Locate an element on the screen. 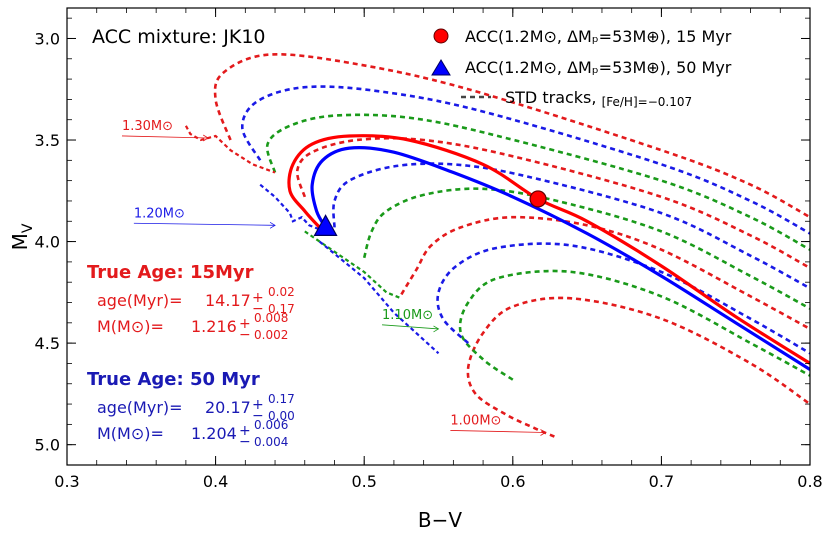  annotation-50myr-mass-plus-sign: + is located at coordinates (245, 431).